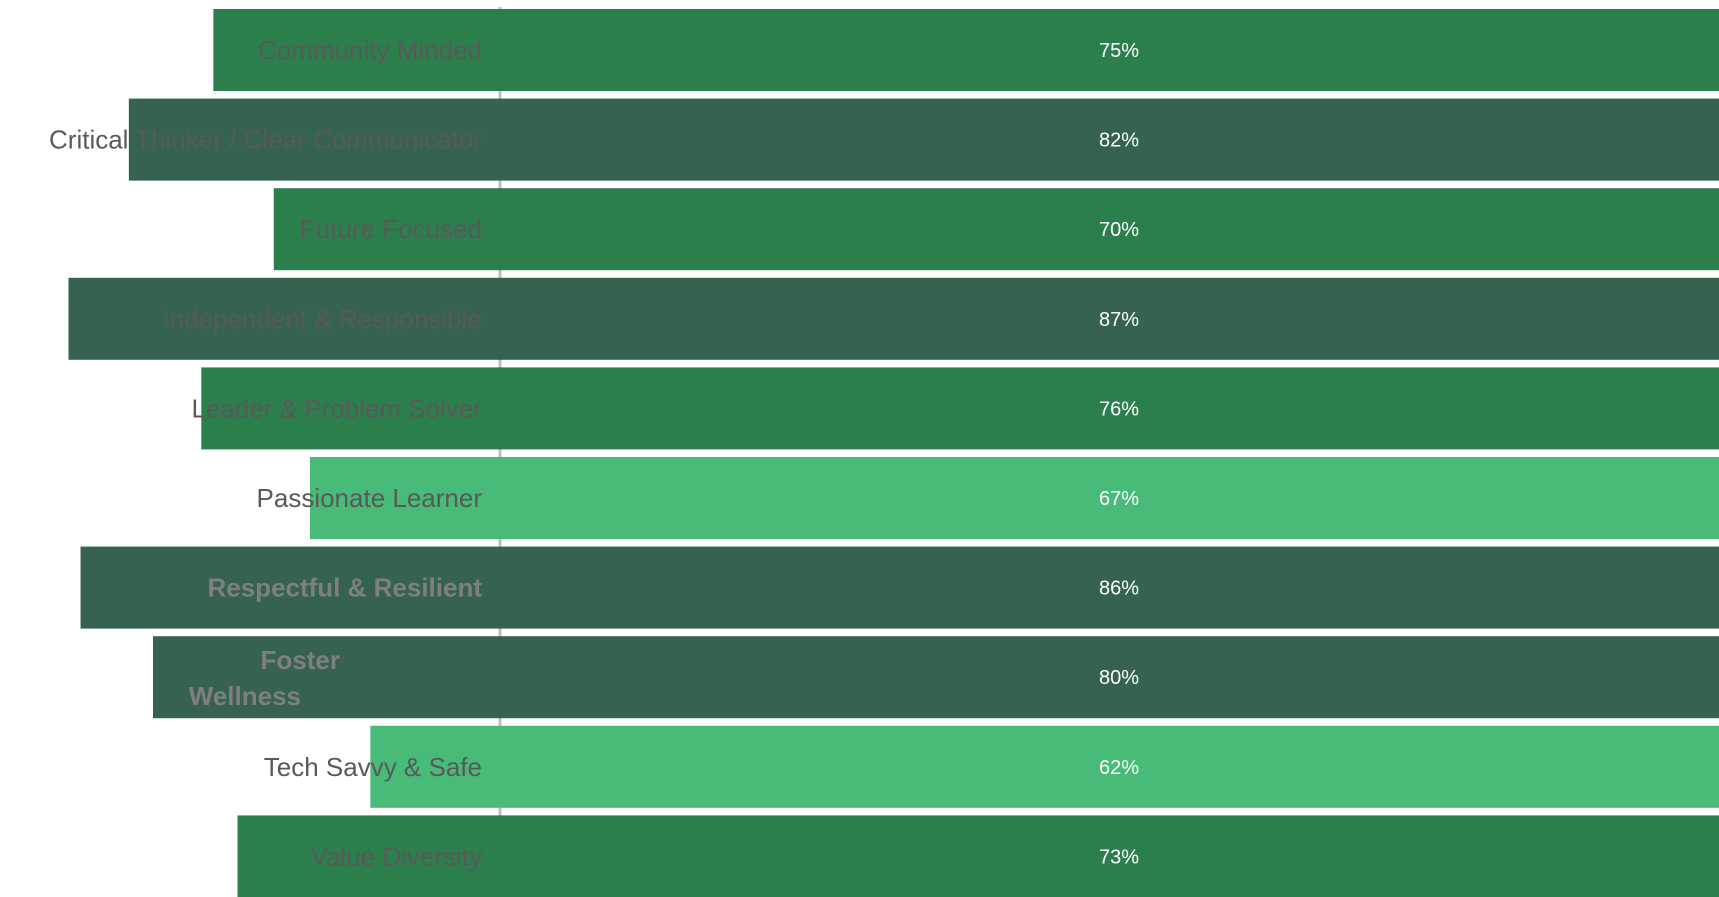 This screenshot has height=897, width=1719. What do you see at coordinates (370, 498) in the screenshot?
I see `category-label: Passionate Learner` at bounding box center [370, 498].